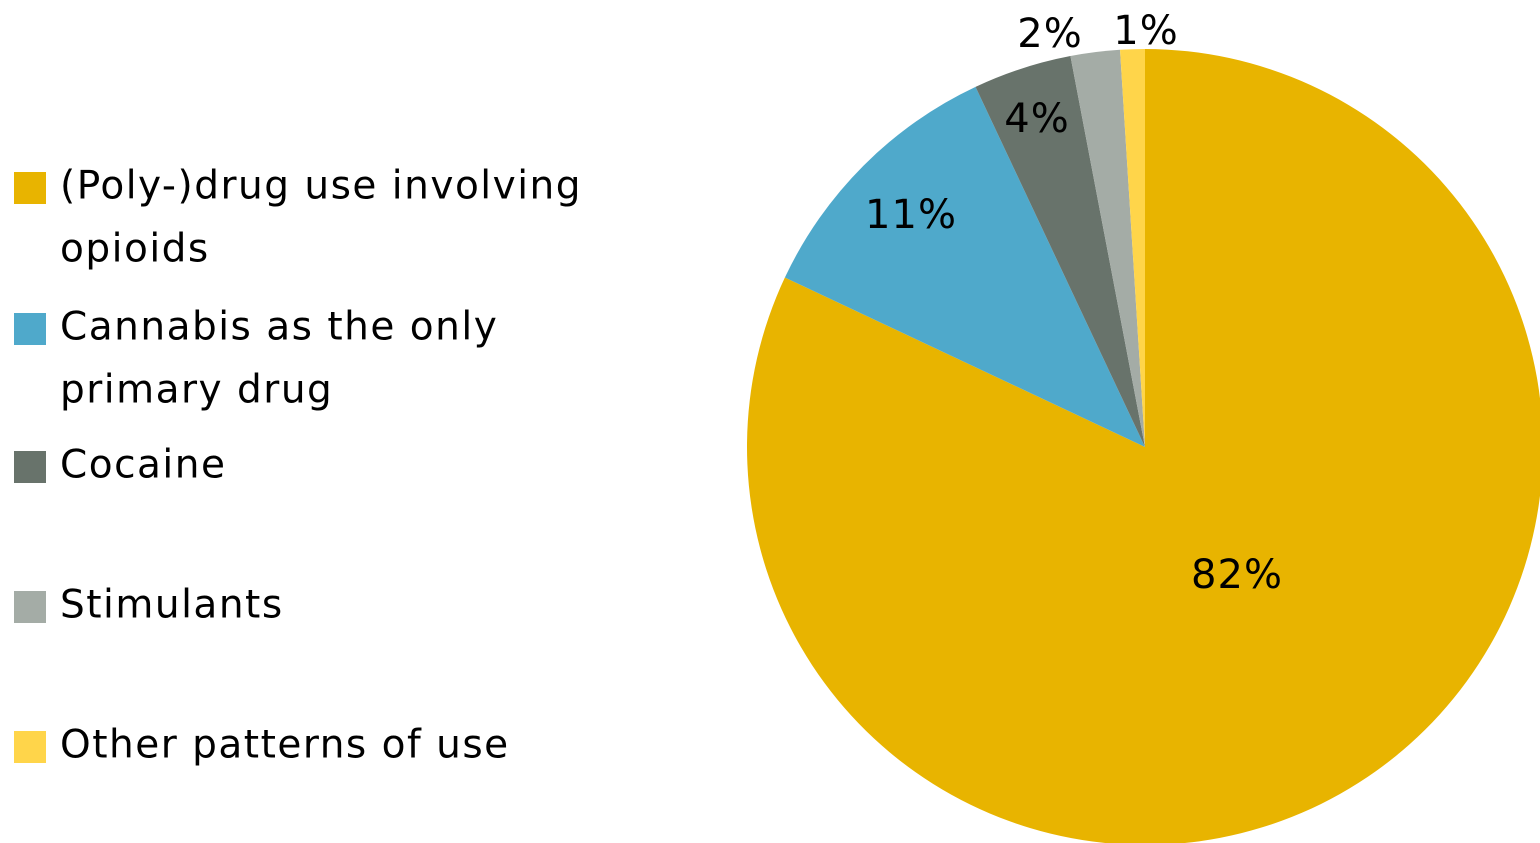  Describe the element at coordinates (1036, 119) in the screenshot. I see `data-label-cocaine: 4%` at that location.